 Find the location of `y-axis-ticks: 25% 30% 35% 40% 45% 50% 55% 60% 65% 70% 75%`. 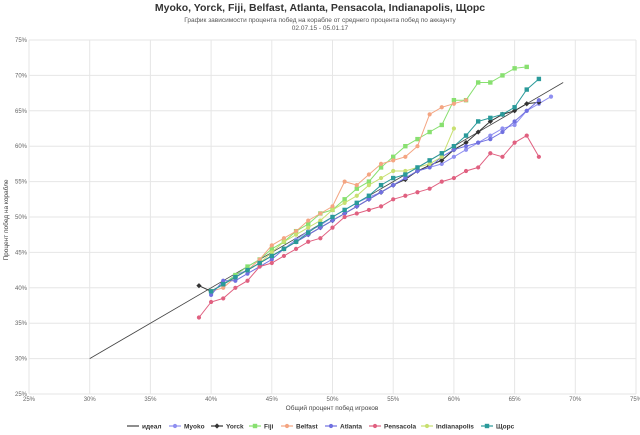

y-axis-ticks: 25% 30% 35% 40% 45% 50% 55% 60% 65% 70% 75% is located at coordinates (21, 218).